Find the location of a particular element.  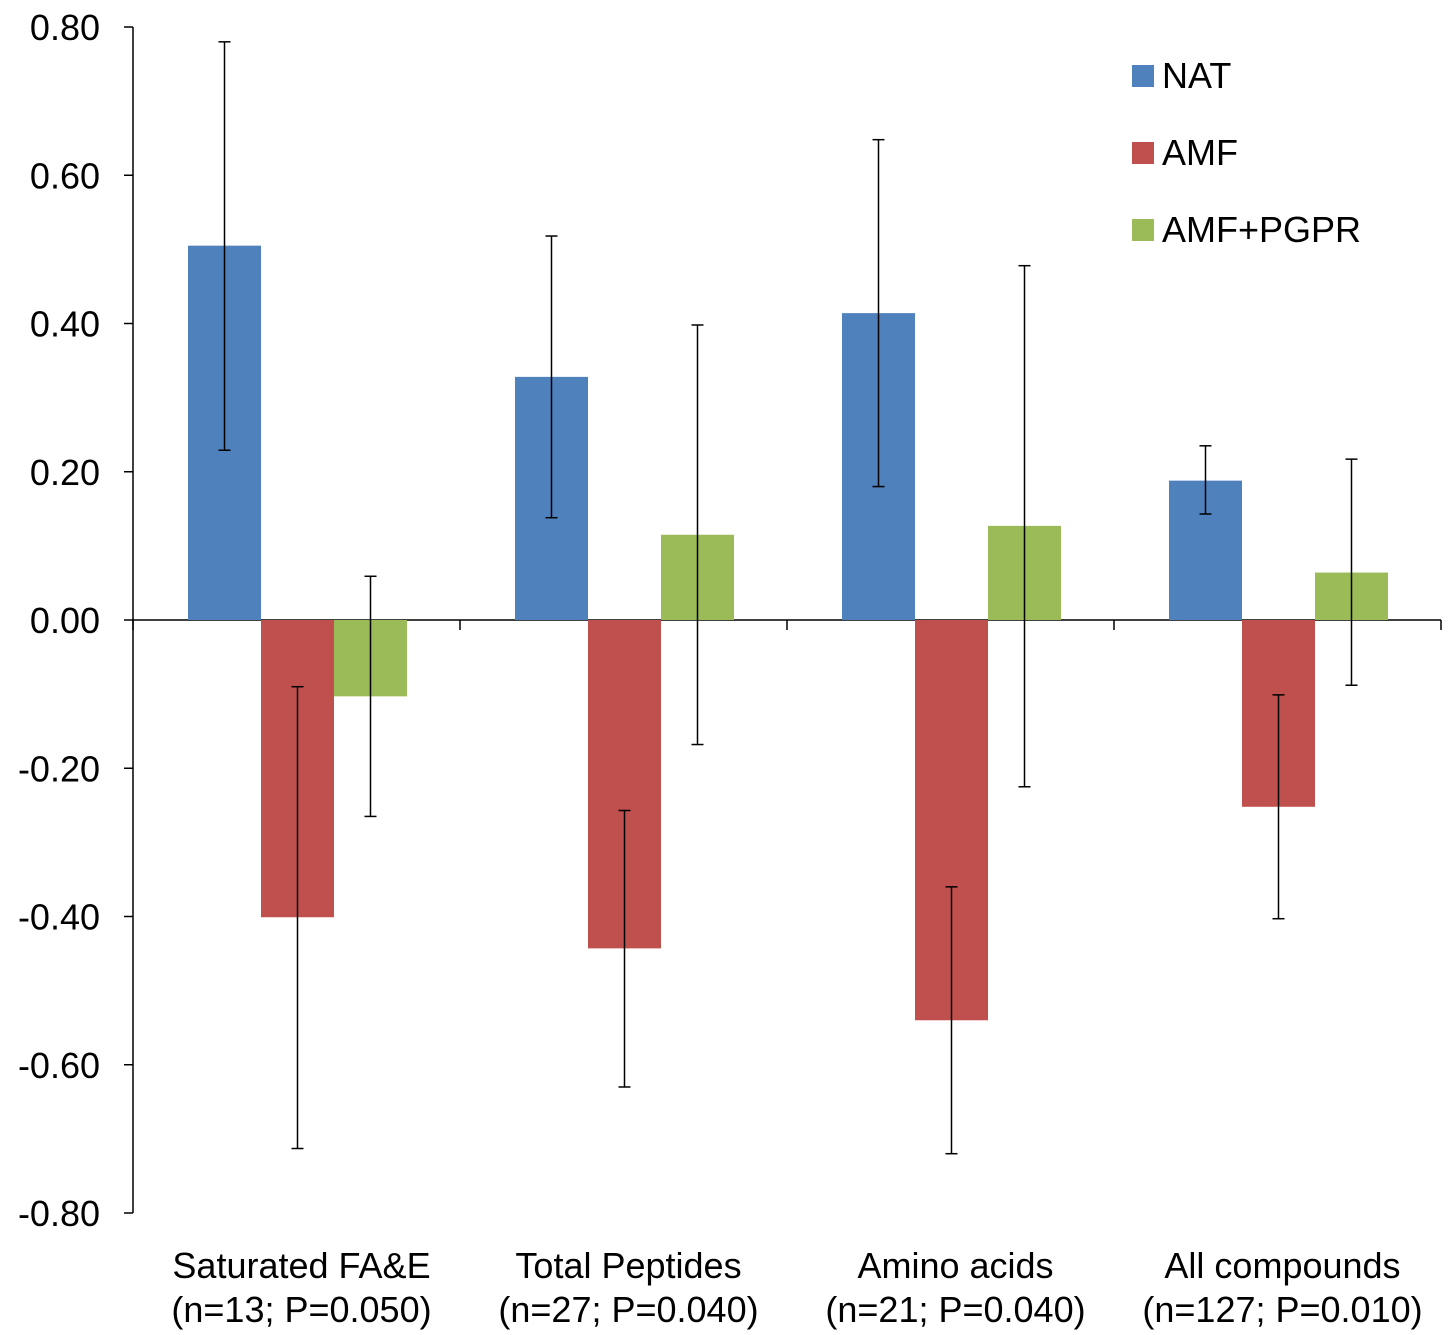

legend-label: AMF+PGPR is located at coordinates (1261, 229).